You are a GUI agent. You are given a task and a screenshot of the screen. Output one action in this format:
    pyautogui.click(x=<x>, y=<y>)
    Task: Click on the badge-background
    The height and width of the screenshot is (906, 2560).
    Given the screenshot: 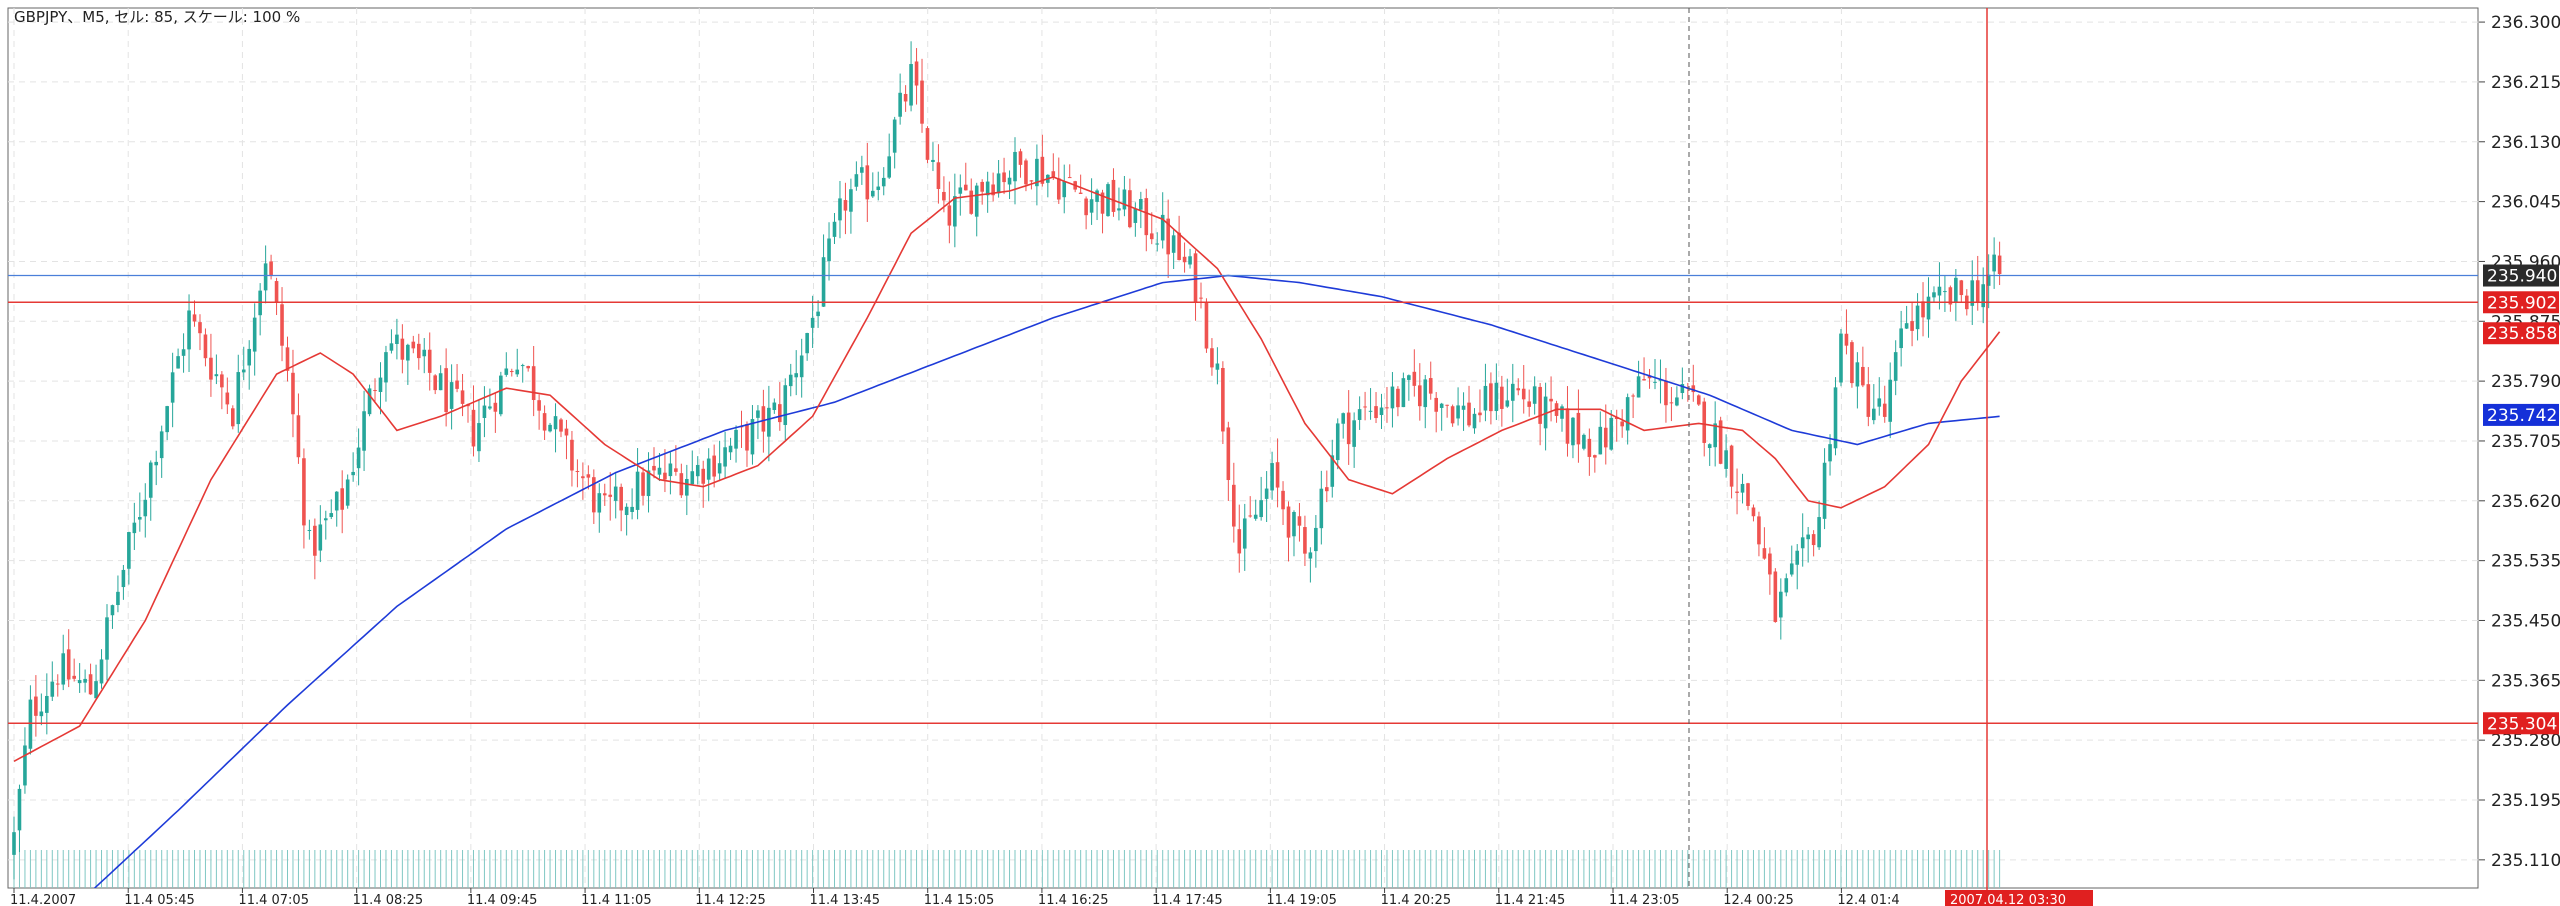 What is the action you would take?
    pyautogui.click(x=2521, y=723)
    